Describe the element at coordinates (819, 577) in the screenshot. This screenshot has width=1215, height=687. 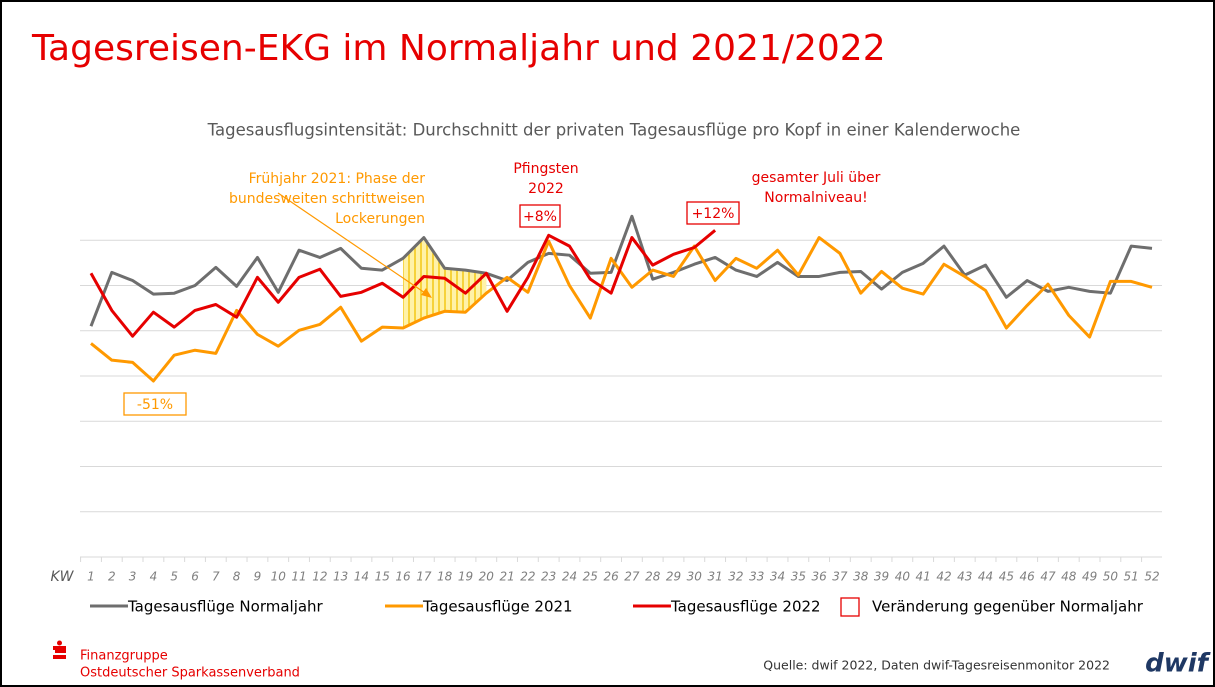
I see `x-tick-label: 36` at that location.